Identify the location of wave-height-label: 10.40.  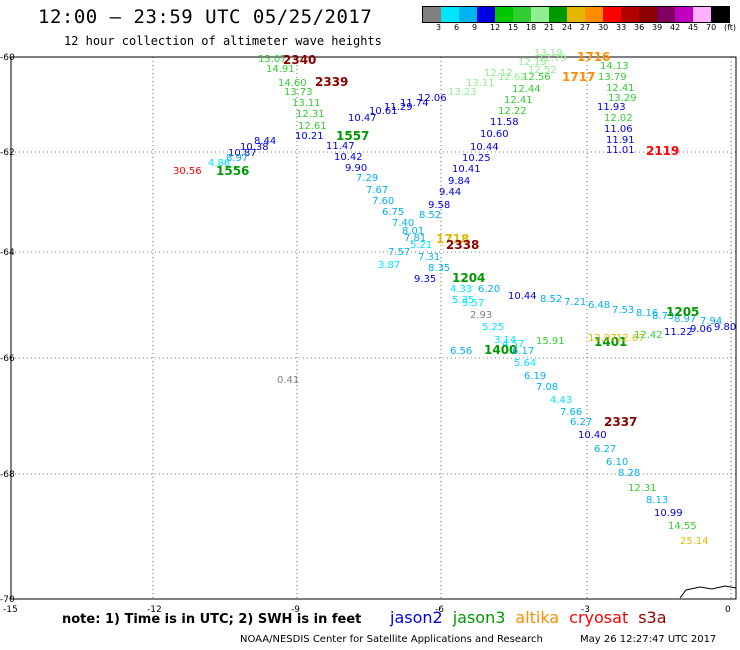
(592, 435).